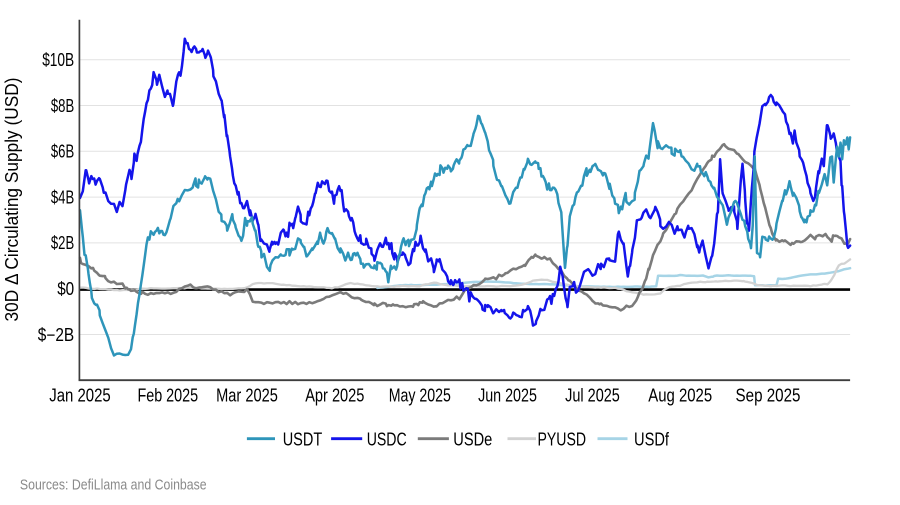 This screenshot has height=505, width=900. I want to click on svg-text: Jun 2025, so click(507, 396).